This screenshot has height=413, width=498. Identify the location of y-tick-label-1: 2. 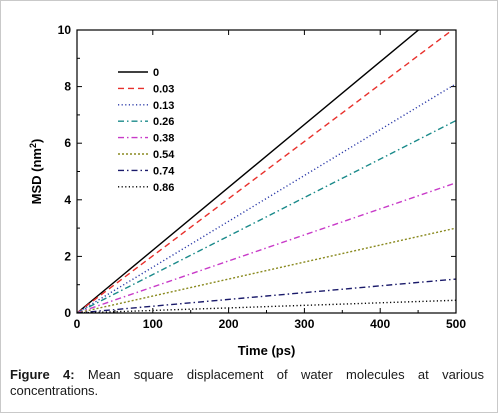
(67, 256).